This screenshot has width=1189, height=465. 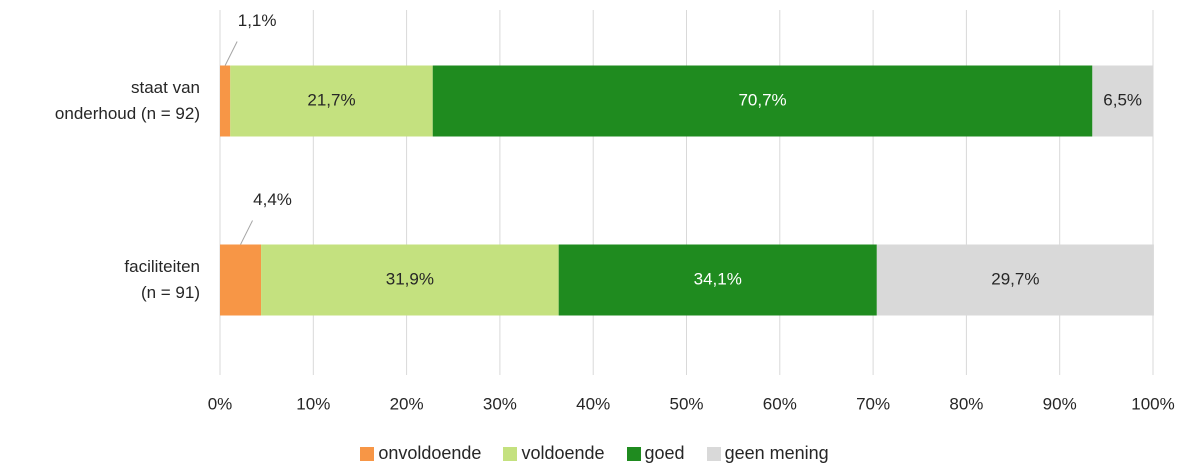 I want to click on x-tick-label: 50%, so click(x=686, y=403).